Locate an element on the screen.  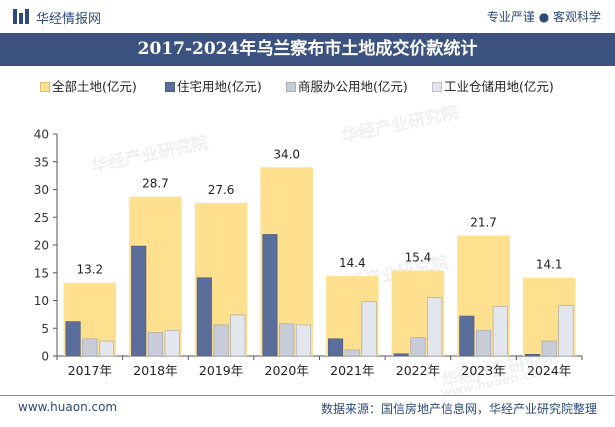
data-label-total: 13.2 is located at coordinates (89, 270).